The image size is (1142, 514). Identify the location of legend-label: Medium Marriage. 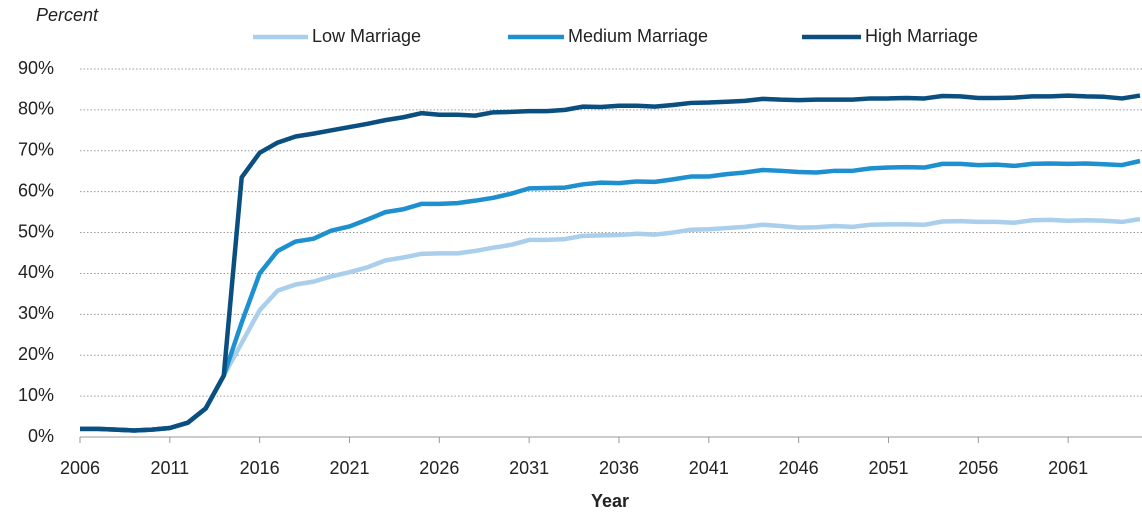
(638, 36).